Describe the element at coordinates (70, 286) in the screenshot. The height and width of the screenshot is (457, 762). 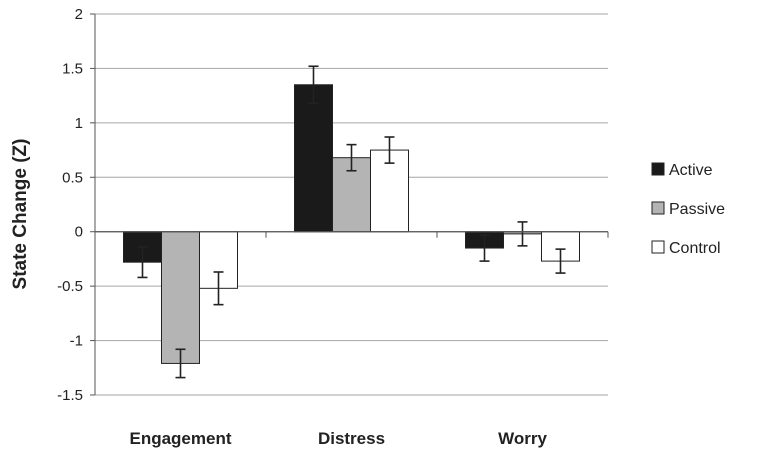
I see `y-tick-label: -0.5` at that location.